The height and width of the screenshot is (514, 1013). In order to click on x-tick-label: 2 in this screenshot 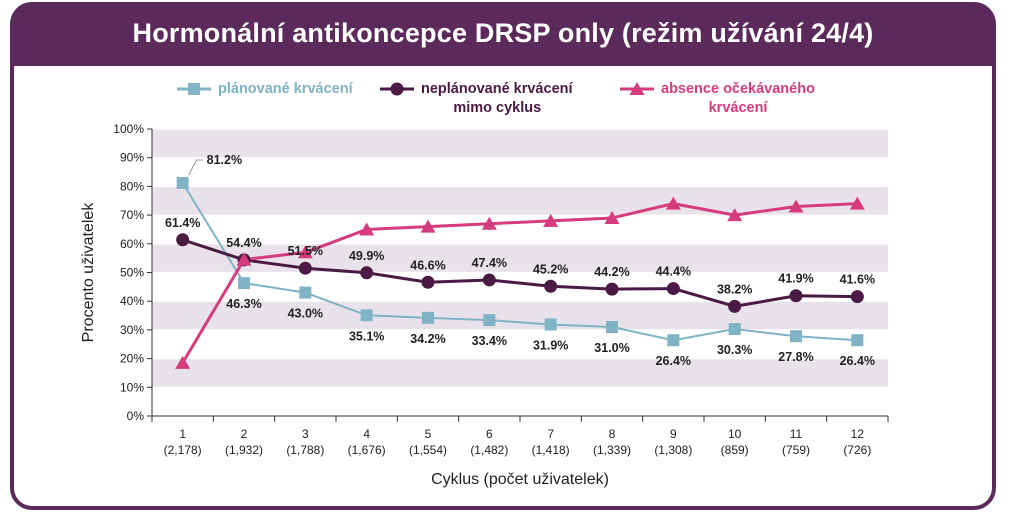, I will do `click(244, 434)`.